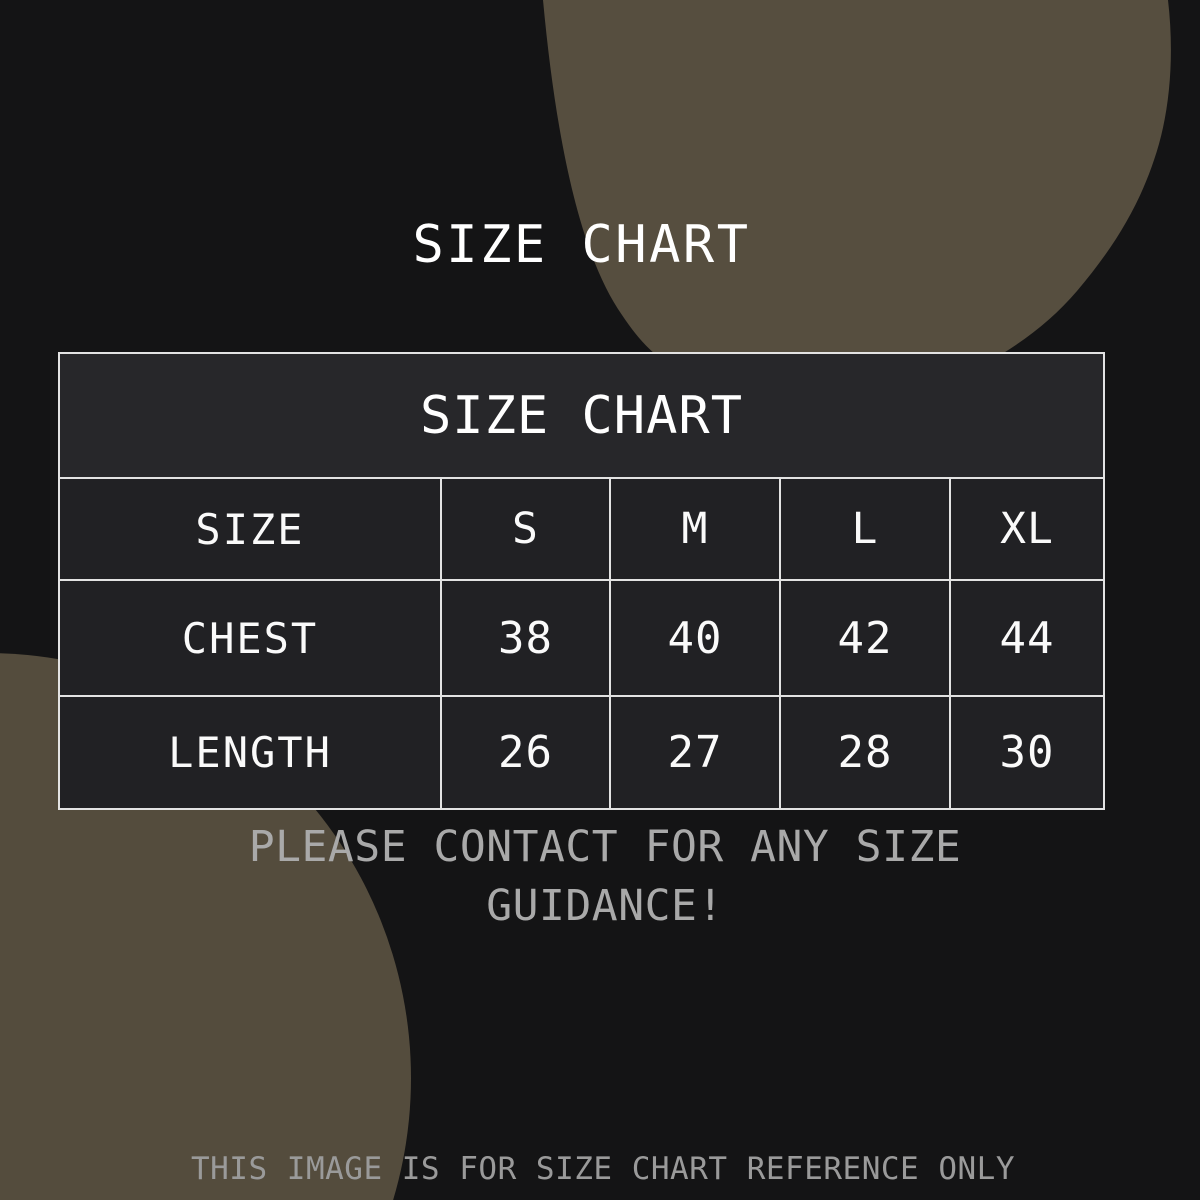  What do you see at coordinates (1026, 529) in the screenshot?
I see `column-header-xl: XL` at bounding box center [1026, 529].